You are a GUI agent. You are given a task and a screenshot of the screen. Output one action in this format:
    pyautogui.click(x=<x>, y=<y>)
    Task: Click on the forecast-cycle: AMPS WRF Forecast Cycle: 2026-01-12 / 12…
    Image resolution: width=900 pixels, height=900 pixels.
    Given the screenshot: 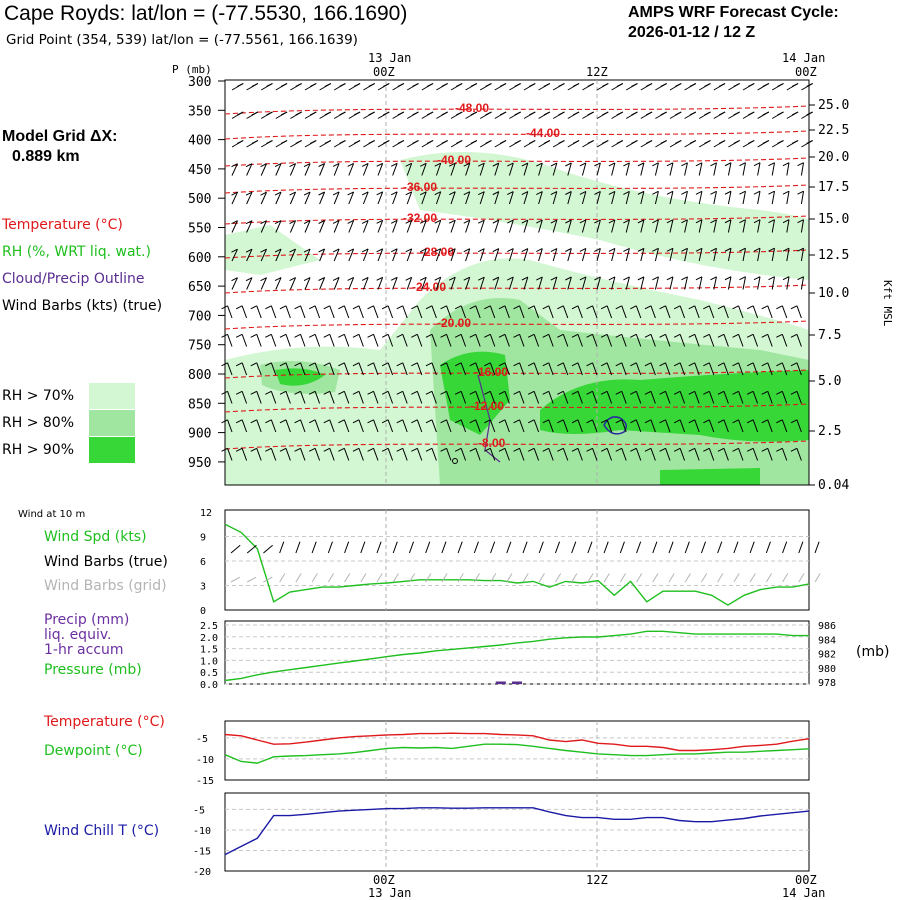 What is the action you would take?
    pyautogui.click(x=733, y=23)
    